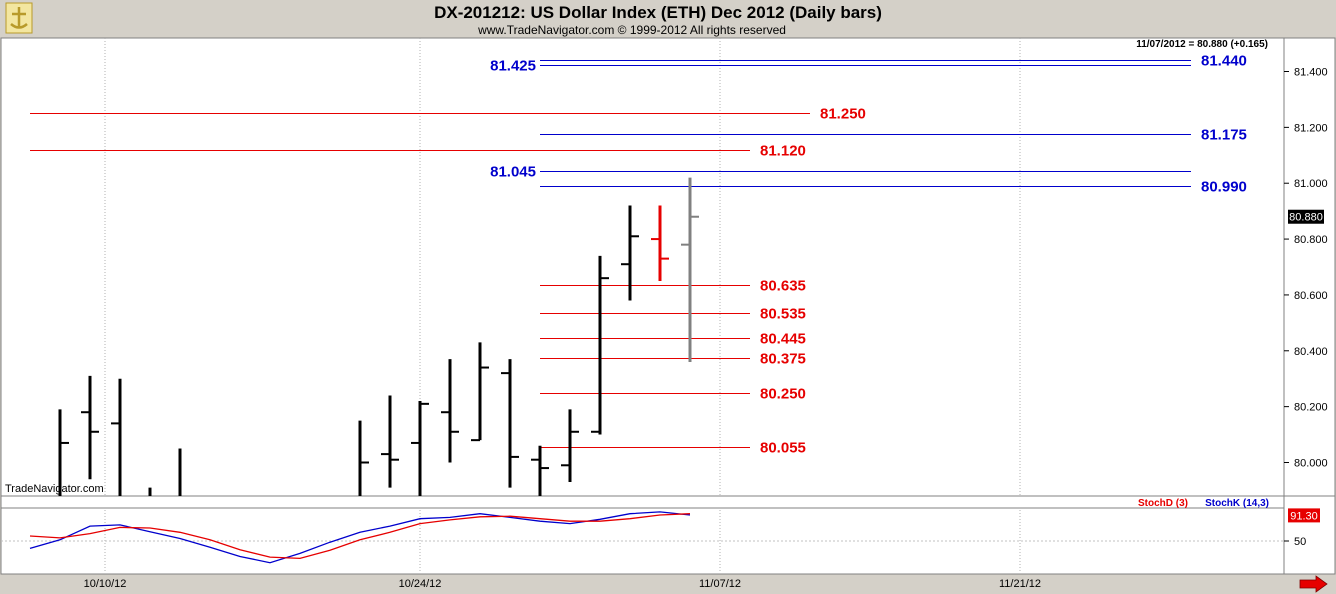 This screenshot has width=1336, height=594. Describe the element at coordinates (1224, 187) in the screenshot. I see `level-label: 80.990` at that location.